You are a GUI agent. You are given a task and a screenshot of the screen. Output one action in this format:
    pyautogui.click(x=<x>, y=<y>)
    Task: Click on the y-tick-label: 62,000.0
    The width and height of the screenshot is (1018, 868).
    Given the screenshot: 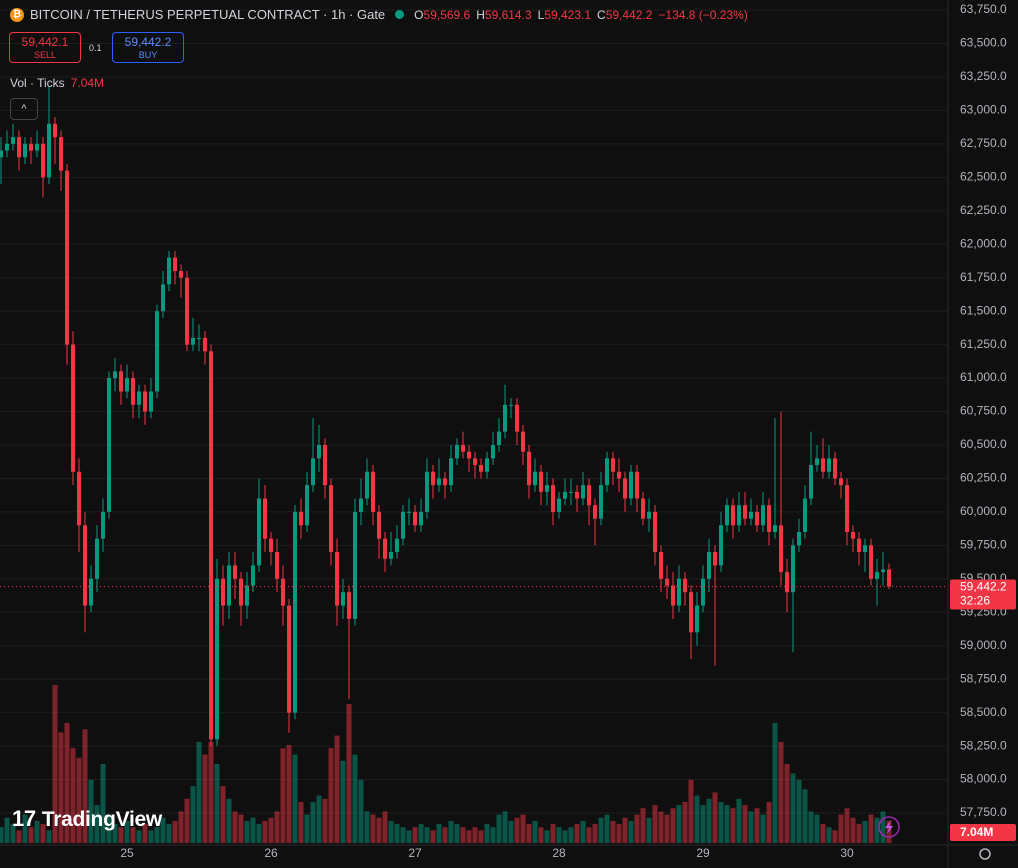 What is the action you would take?
    pyautogui.click(x=983, y=243)
    